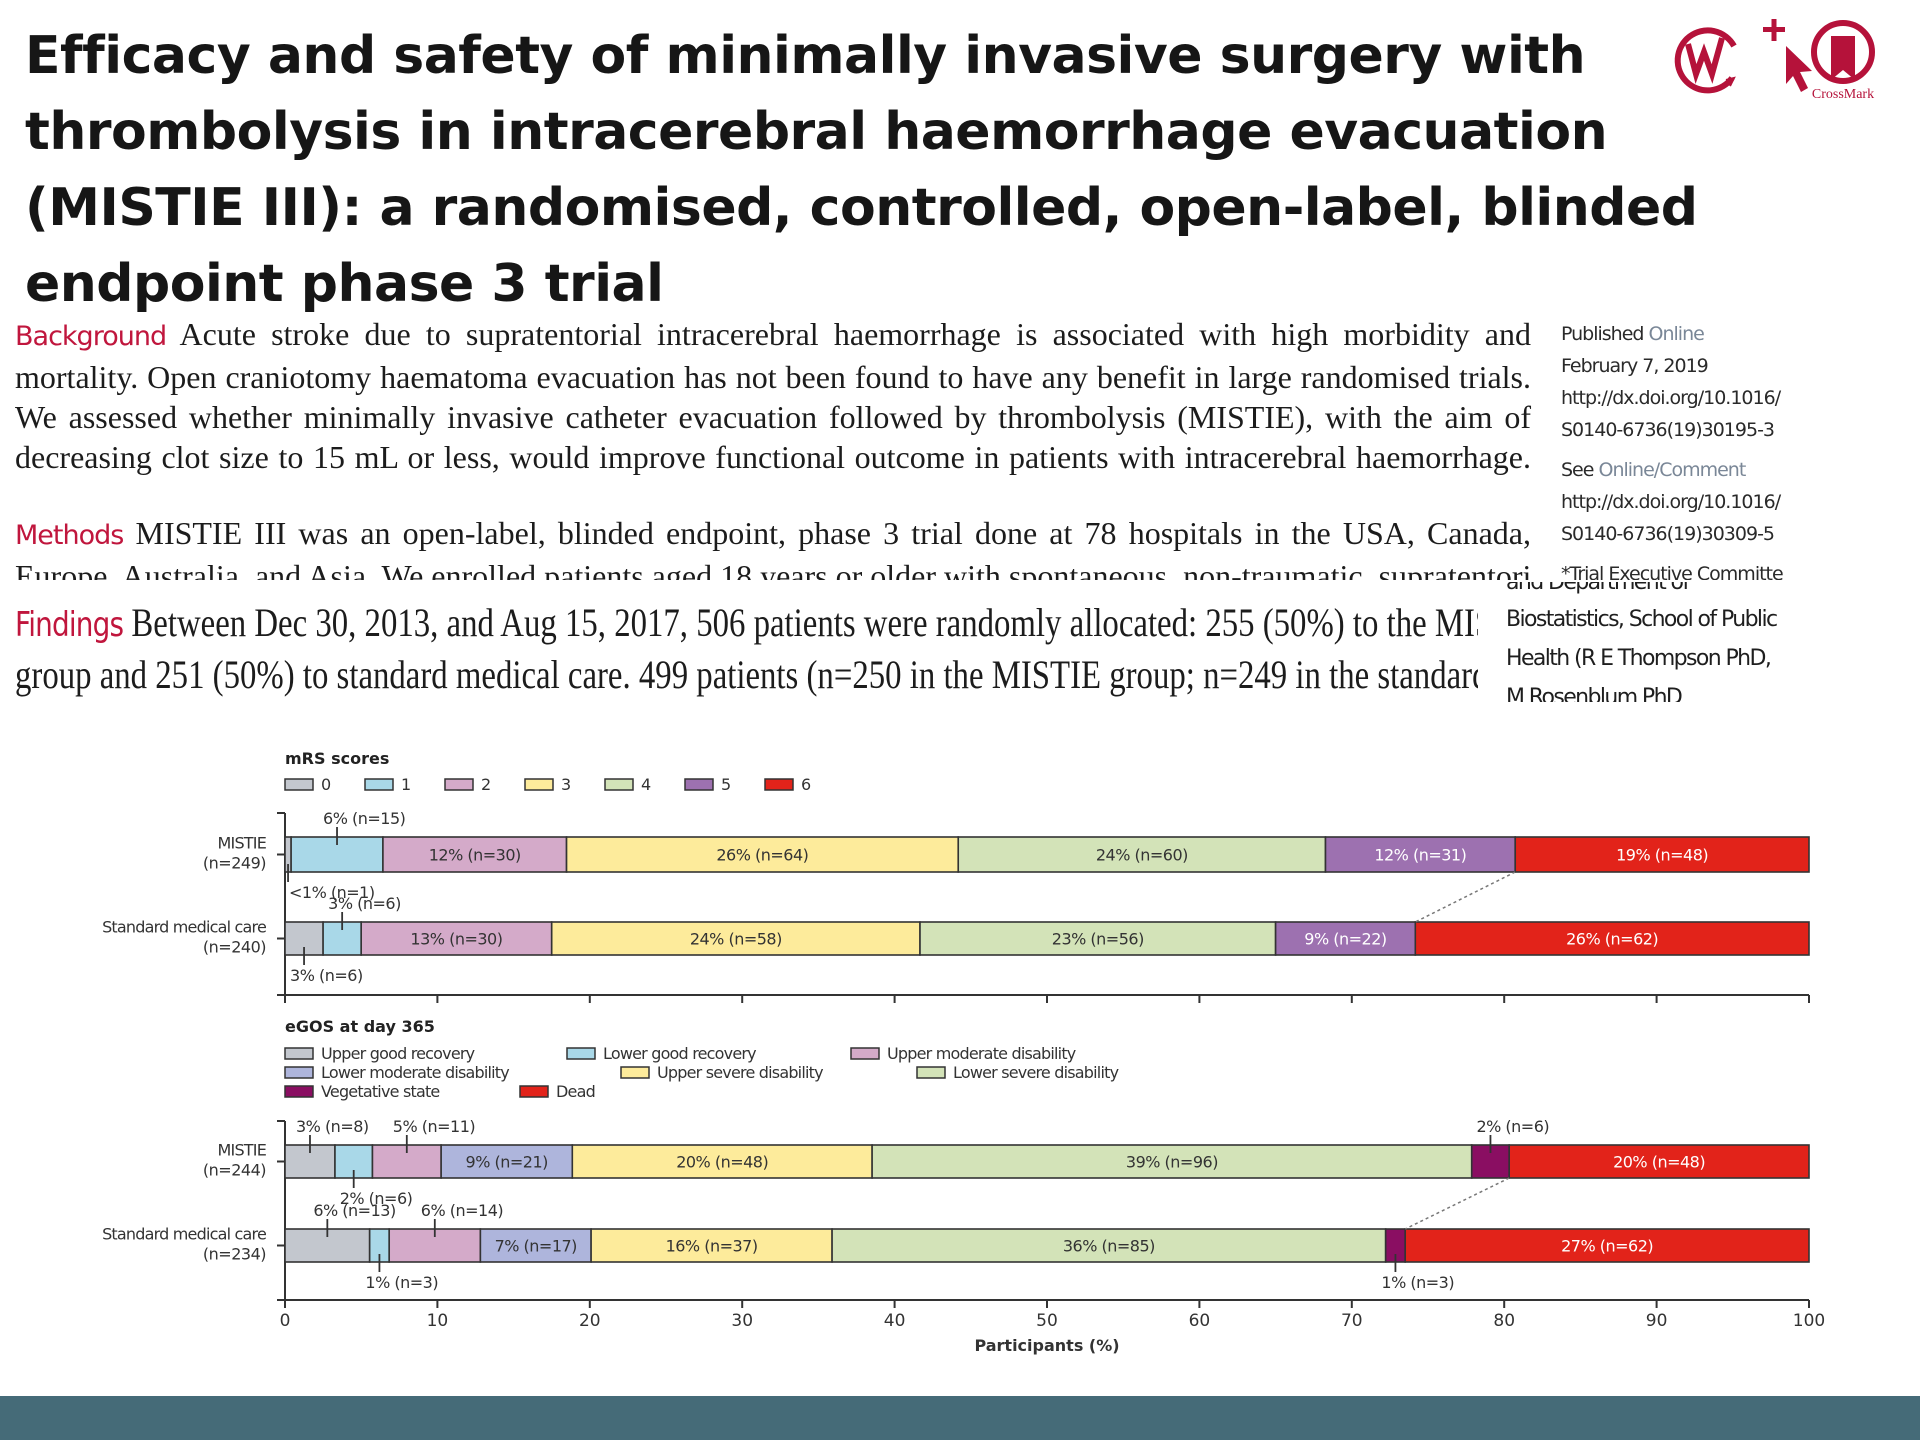  I want to click on segment-label: 24% (n=60), so click(1142, 855).